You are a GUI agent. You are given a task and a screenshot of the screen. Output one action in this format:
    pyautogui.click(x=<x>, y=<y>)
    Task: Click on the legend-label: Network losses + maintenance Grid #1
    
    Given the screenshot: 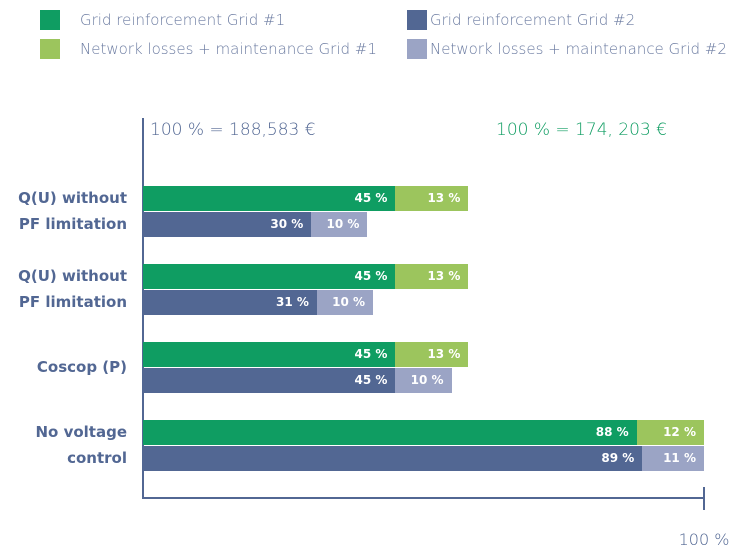 What is the action you would take?
    pyautogui.click(x=228, y=49)
    